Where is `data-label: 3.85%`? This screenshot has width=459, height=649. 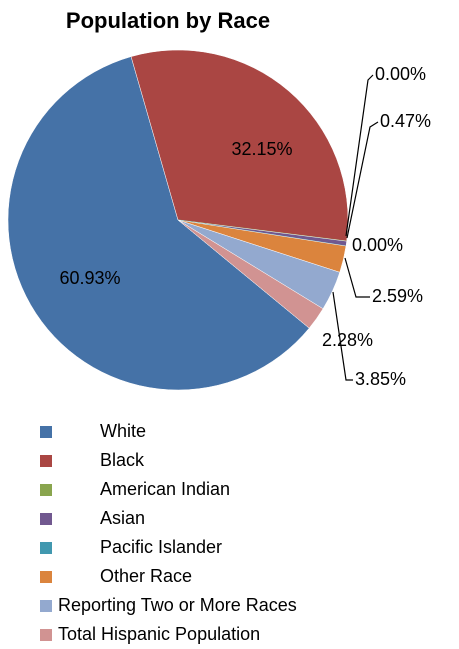 data-label: 3.85% is located at coordinates (380, 379).